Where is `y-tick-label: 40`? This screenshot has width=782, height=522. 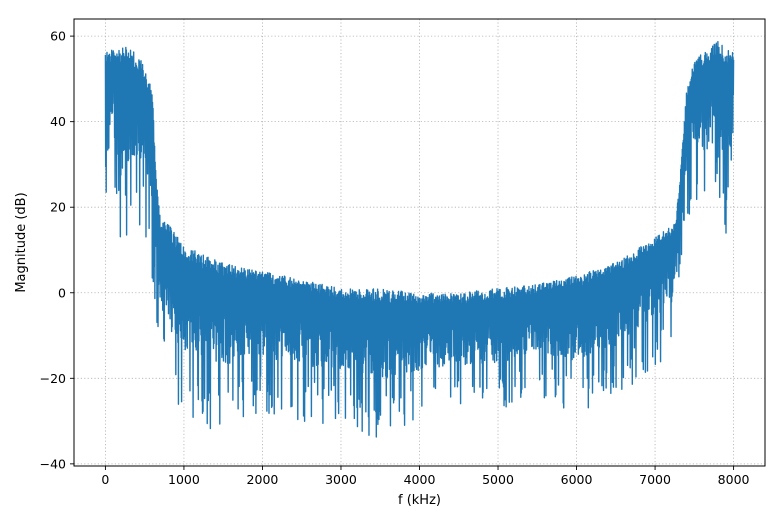
y-tick-label: 40 is located at coordinates (58, 121).